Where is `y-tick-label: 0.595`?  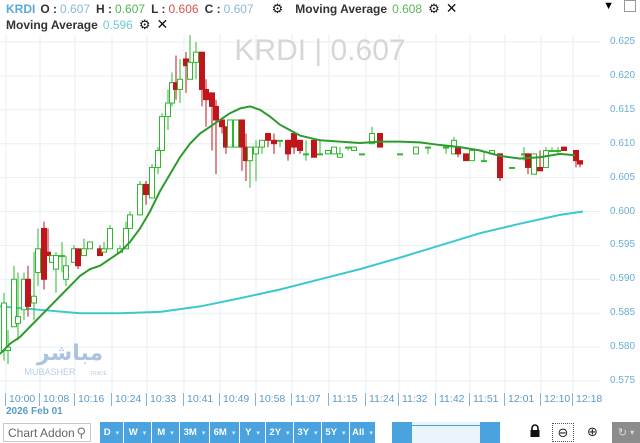 y-tick-label: 0.595 is located at coordinates (623, 245).